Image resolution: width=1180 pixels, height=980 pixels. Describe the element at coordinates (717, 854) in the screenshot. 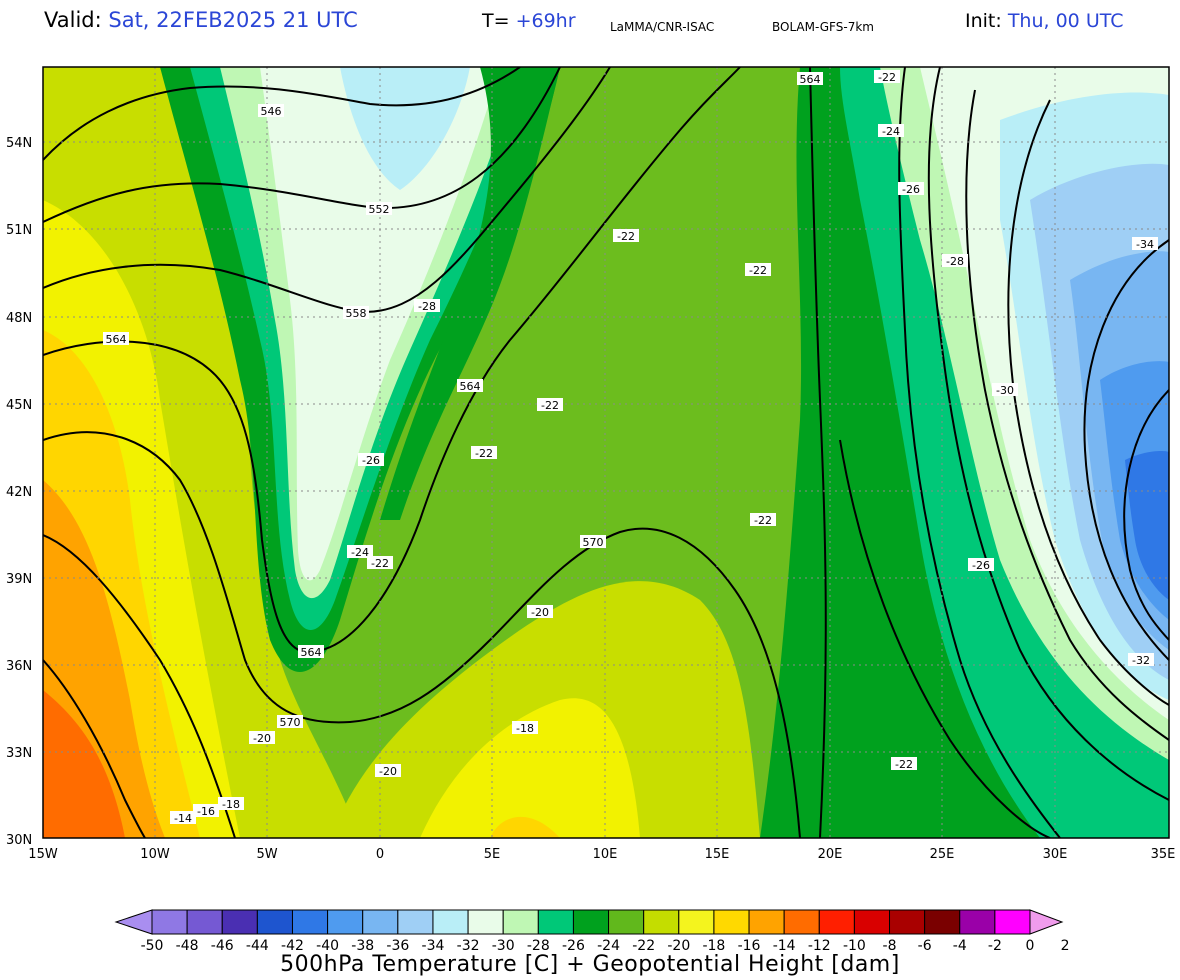

I see `lon-label: 15E` at that location.